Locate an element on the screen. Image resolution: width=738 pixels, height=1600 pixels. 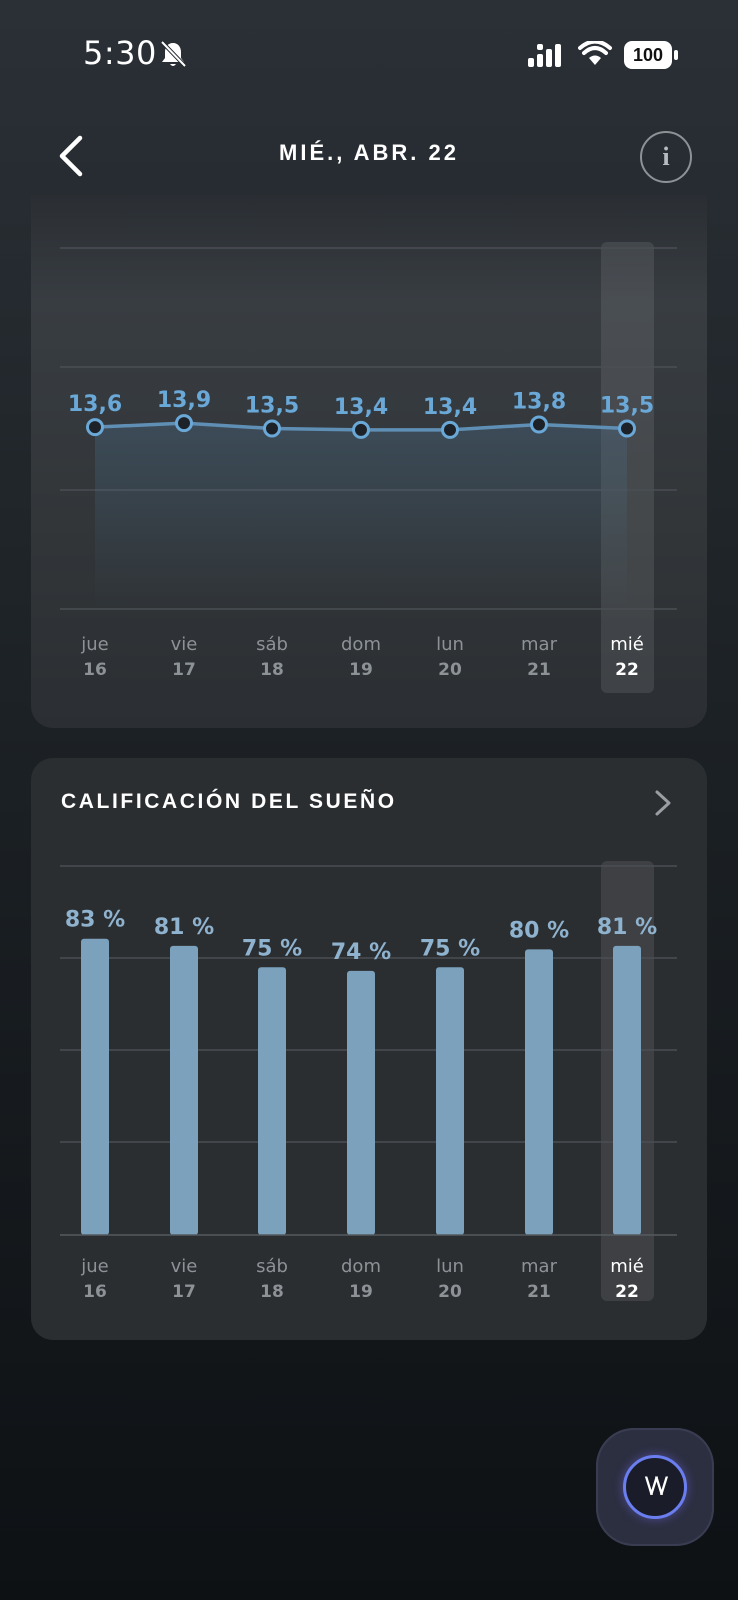
data-label: 13,9 is located at coordinates (184, 400).